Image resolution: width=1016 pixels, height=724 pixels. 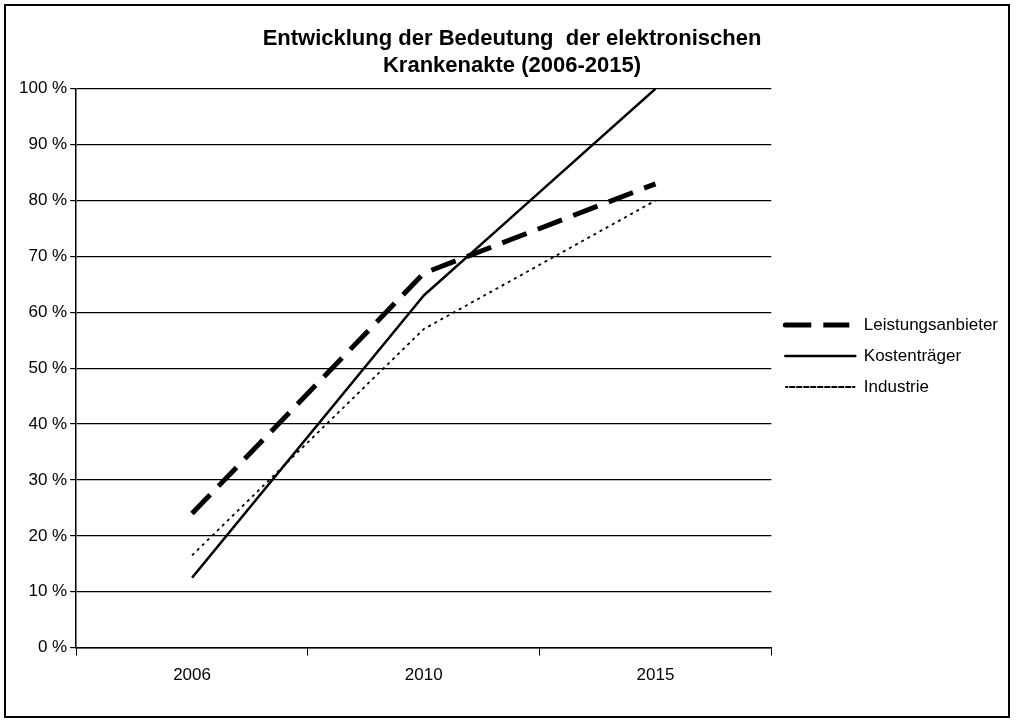 What do you see at coordinates (48, 591) in the screenshot?
I see `y-tick-label: 10 %` at bounding box center [48, 591].